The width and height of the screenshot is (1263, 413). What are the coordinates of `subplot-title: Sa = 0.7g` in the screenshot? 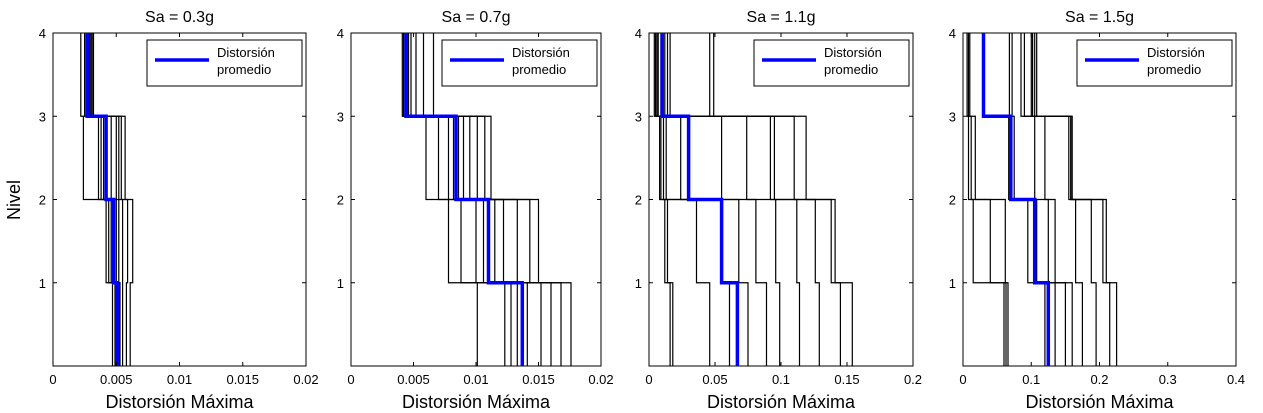 It's located at (476, 17).